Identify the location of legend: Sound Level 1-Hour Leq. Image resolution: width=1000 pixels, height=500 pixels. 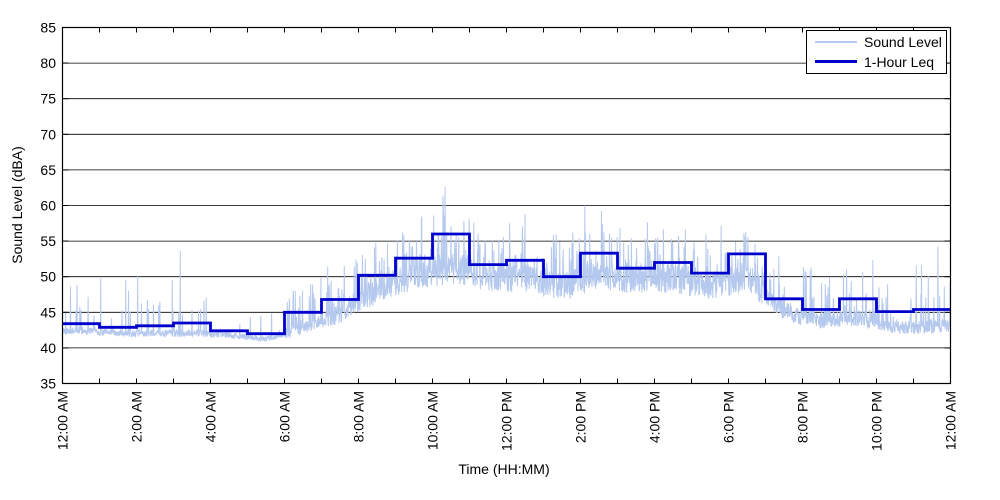
(876, 52).